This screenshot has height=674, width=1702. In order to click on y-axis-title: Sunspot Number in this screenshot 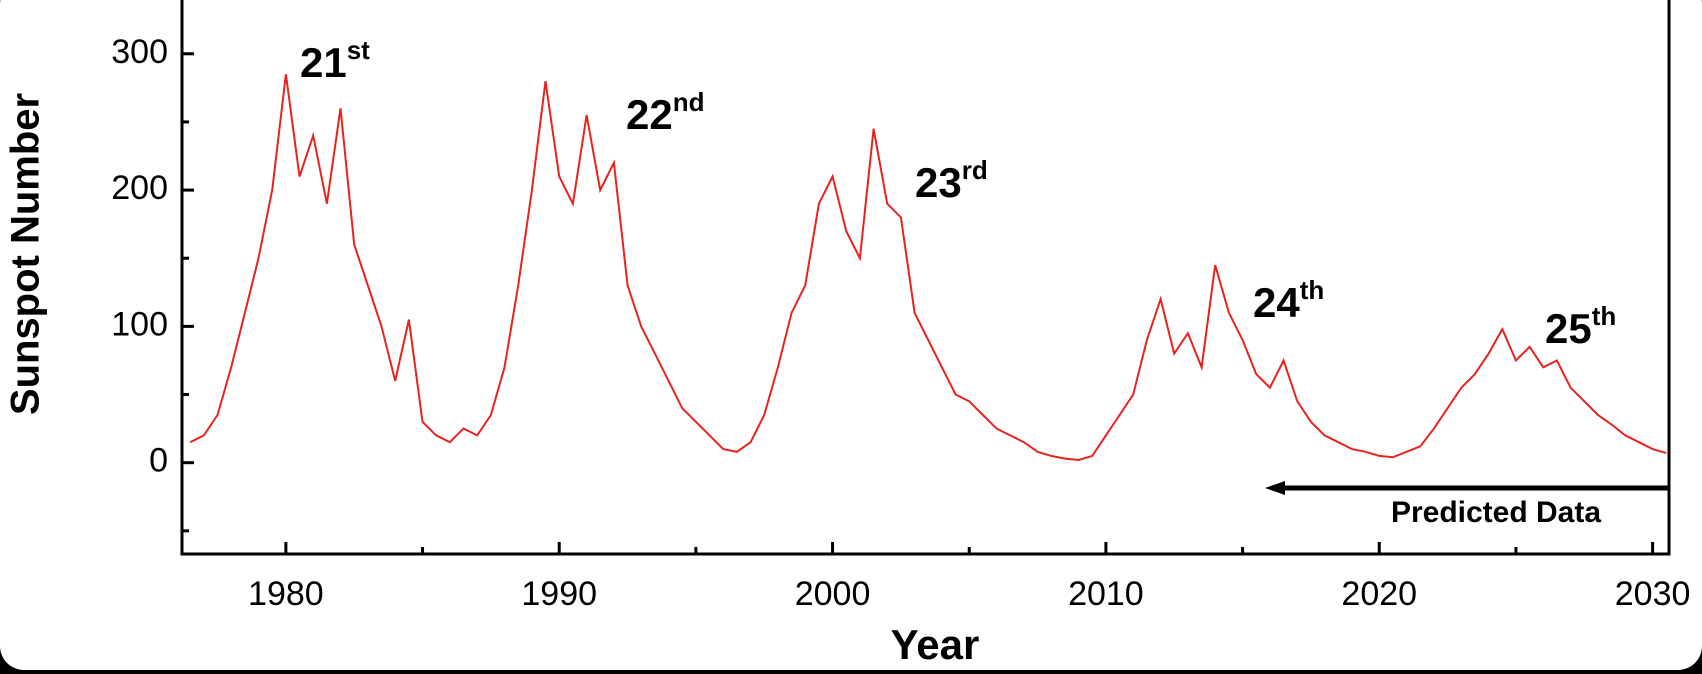, I will do `click(26, 254)`.